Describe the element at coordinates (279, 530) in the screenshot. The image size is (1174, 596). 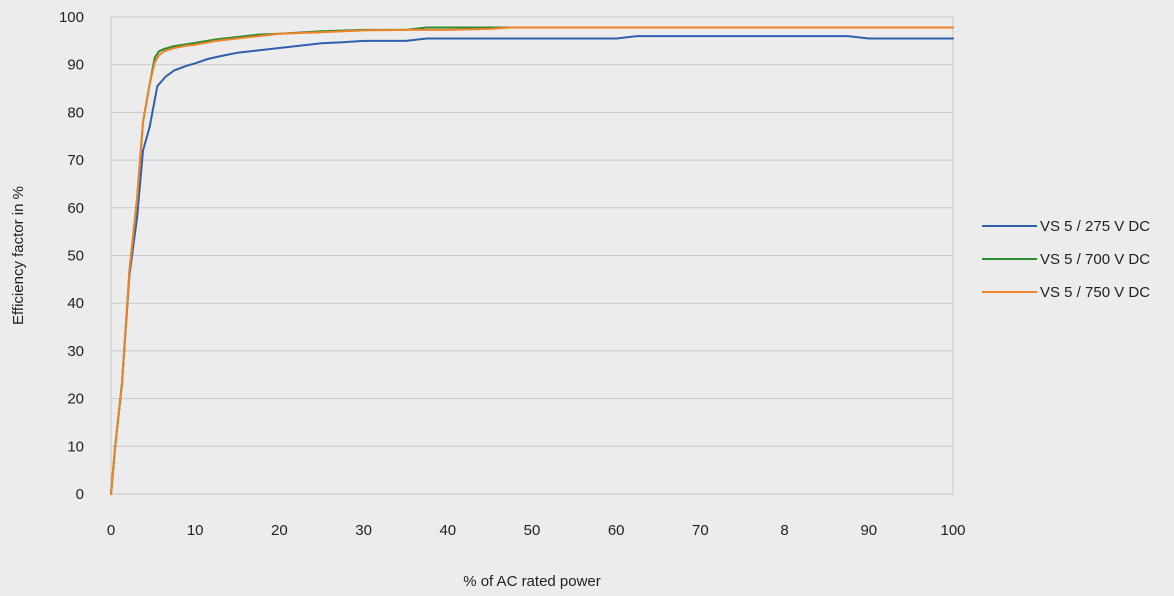
I see `x-tick-label: 20` at that location.